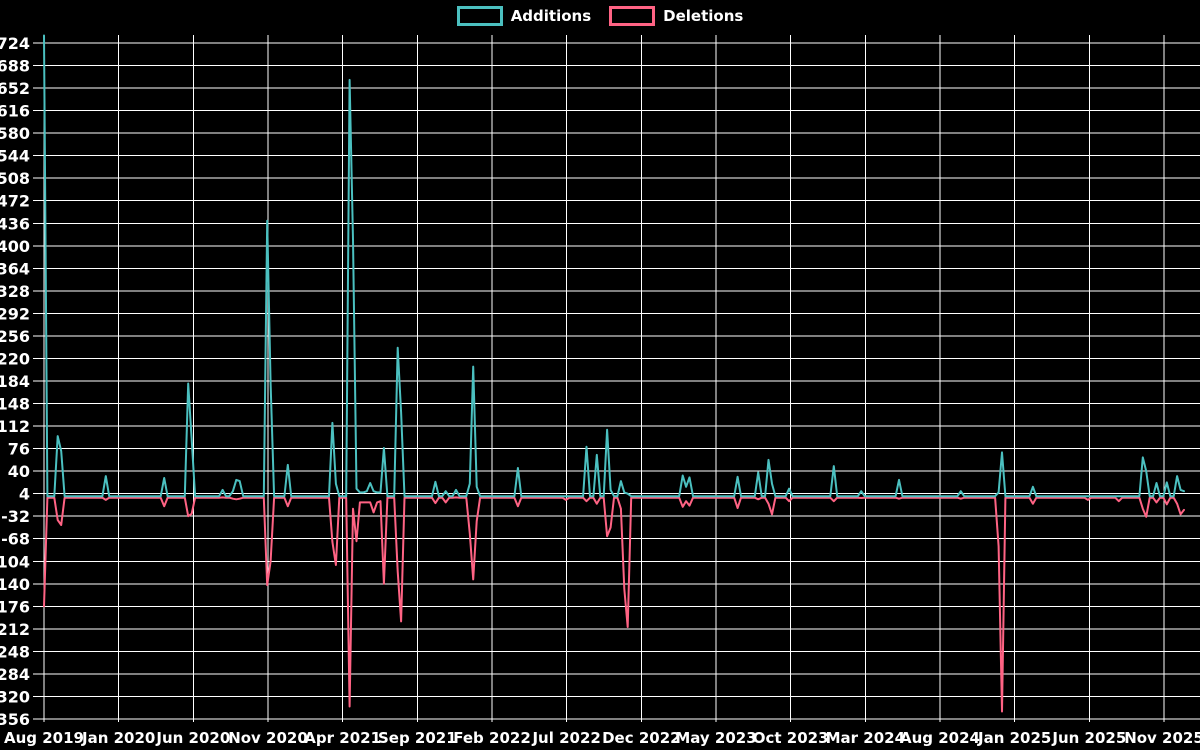 This screenshot has height=750, width=1200. Describe the element at coordinates (15, 539) in the screenshot. I see `y-tick-label: -68` at that location.